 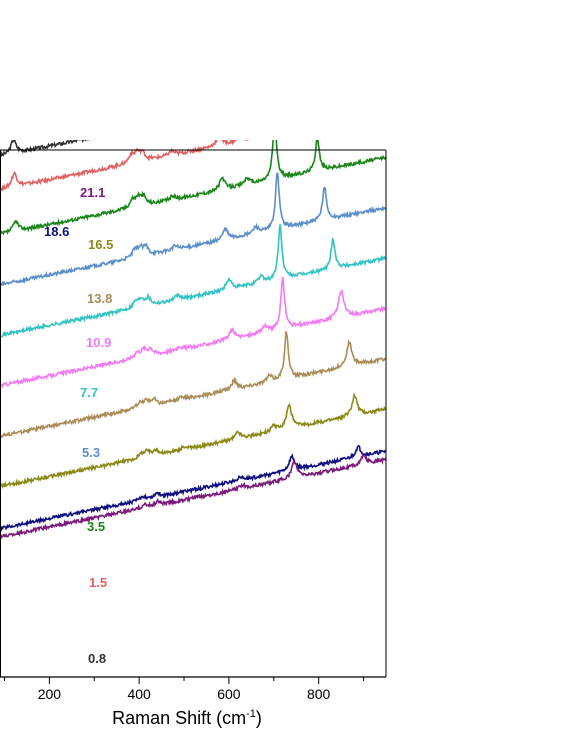 What do you see at coordinates (229, 694) in the screenshot?
I see `x-tick-label: 600` at bounding box center [229, 694].